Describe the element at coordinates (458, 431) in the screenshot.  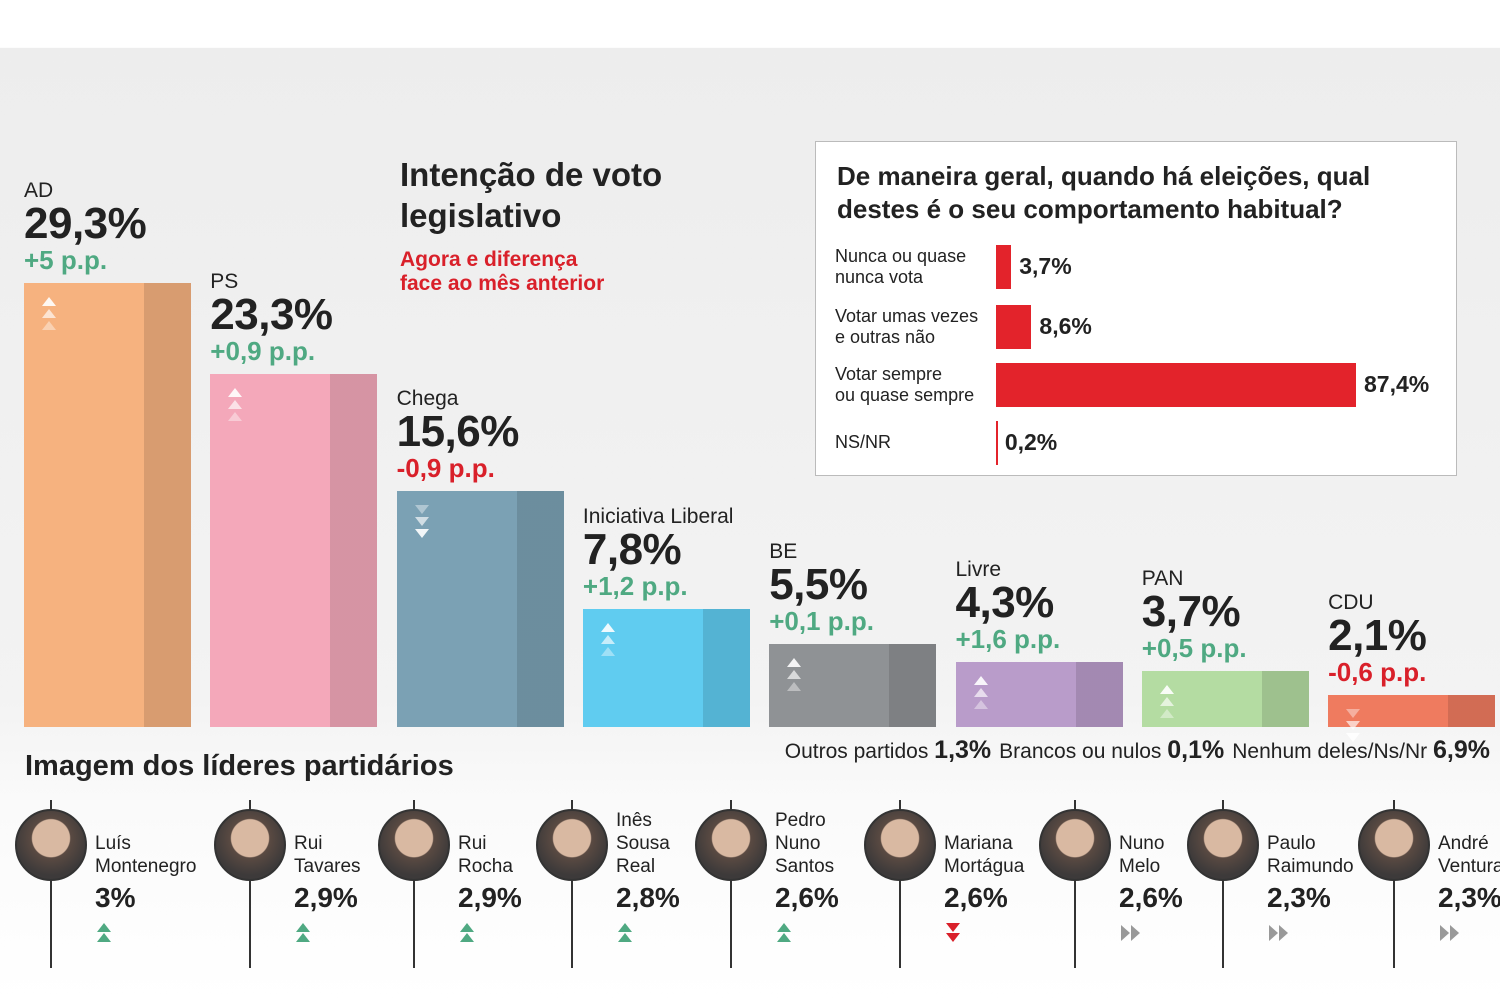
I see `party-value: 15,6%` at that location.